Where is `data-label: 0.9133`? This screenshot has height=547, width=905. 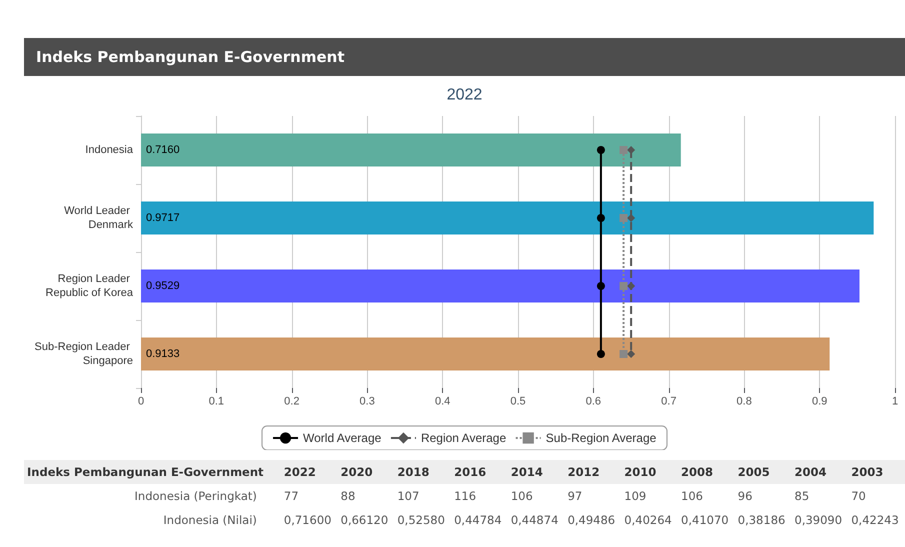 data-label: 0.9133 is located at coordinates (163, 354).